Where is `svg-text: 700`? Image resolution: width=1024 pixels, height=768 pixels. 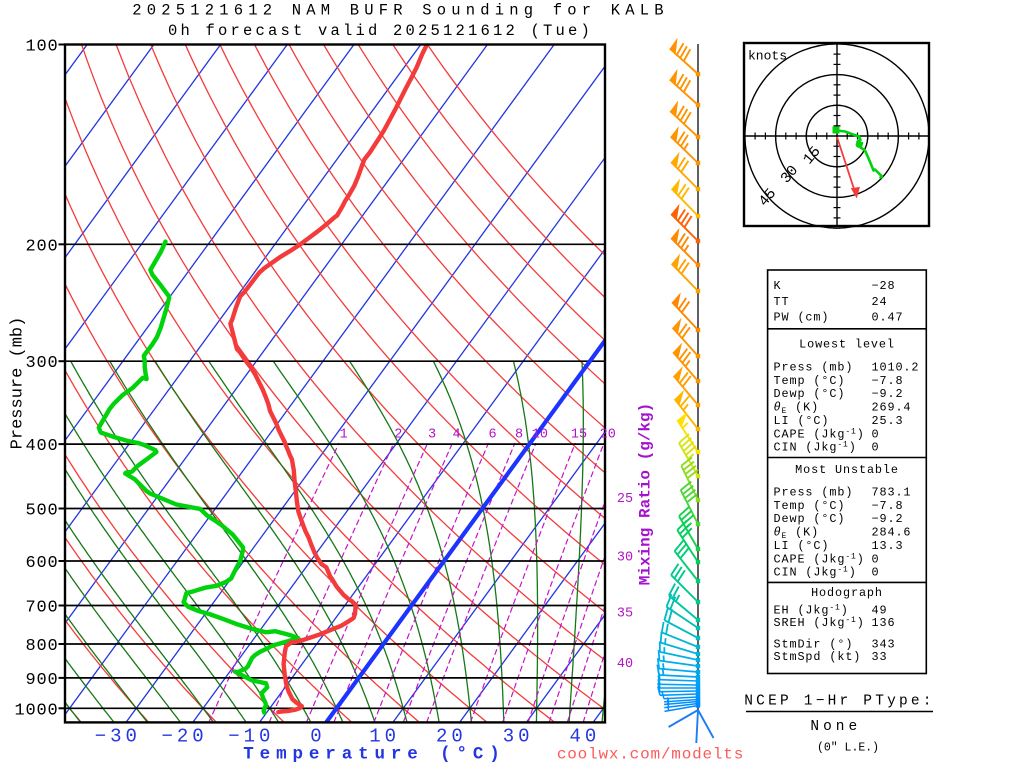
svg-text: 700 is located at coordinates (41, 608).